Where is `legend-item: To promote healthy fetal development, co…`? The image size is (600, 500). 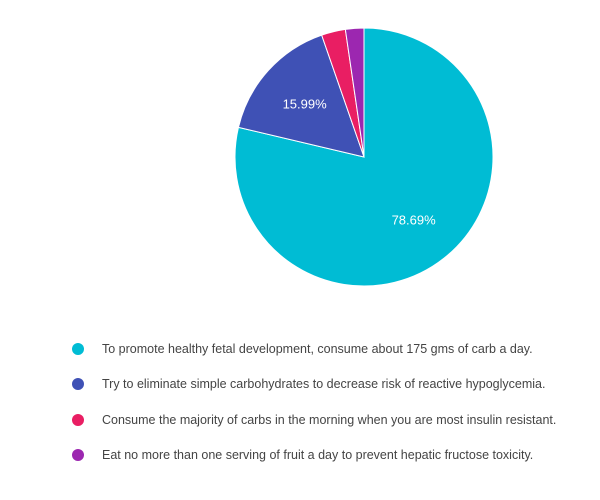
legend-item: To promote healthy fetal development, co… is located at coordinates (313, 349).